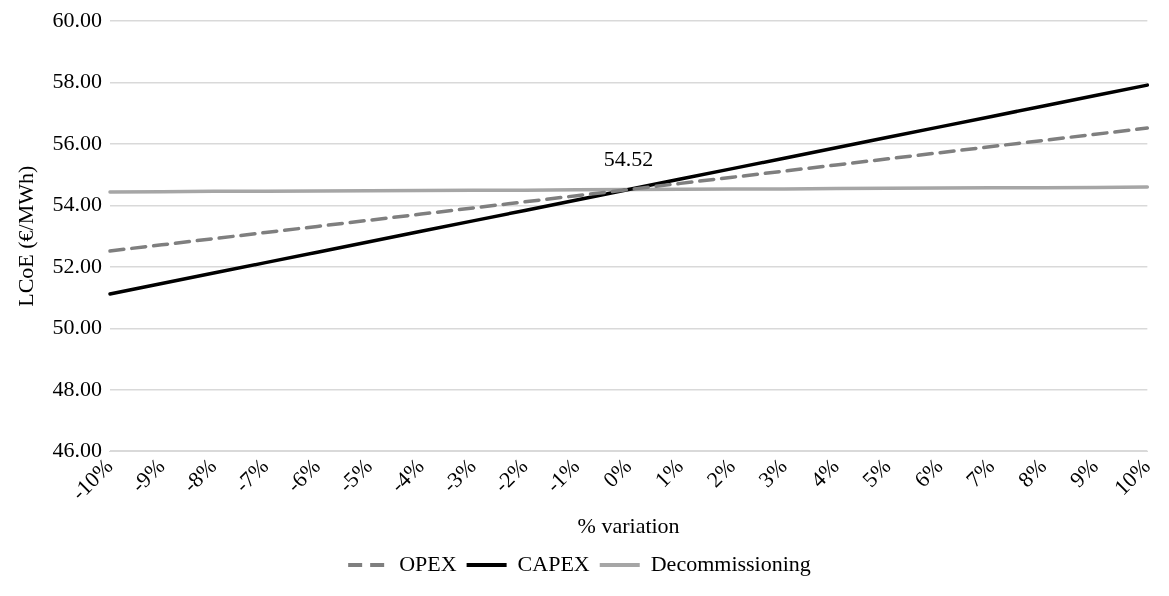  I want to click on x-tick-label: 7%, so click(980, 472).